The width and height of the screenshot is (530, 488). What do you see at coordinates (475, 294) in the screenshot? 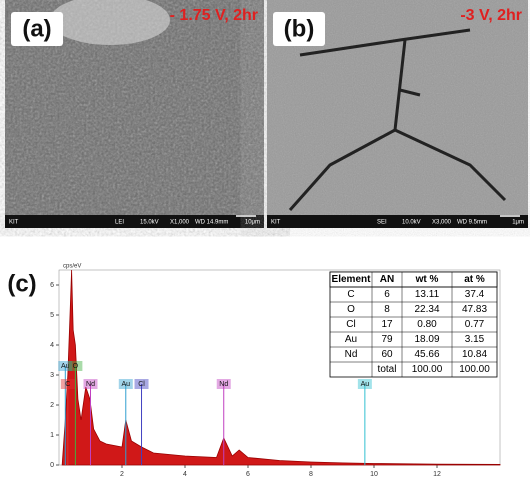
I see `table-cell: 37.4` at bounding box center [475, 294].